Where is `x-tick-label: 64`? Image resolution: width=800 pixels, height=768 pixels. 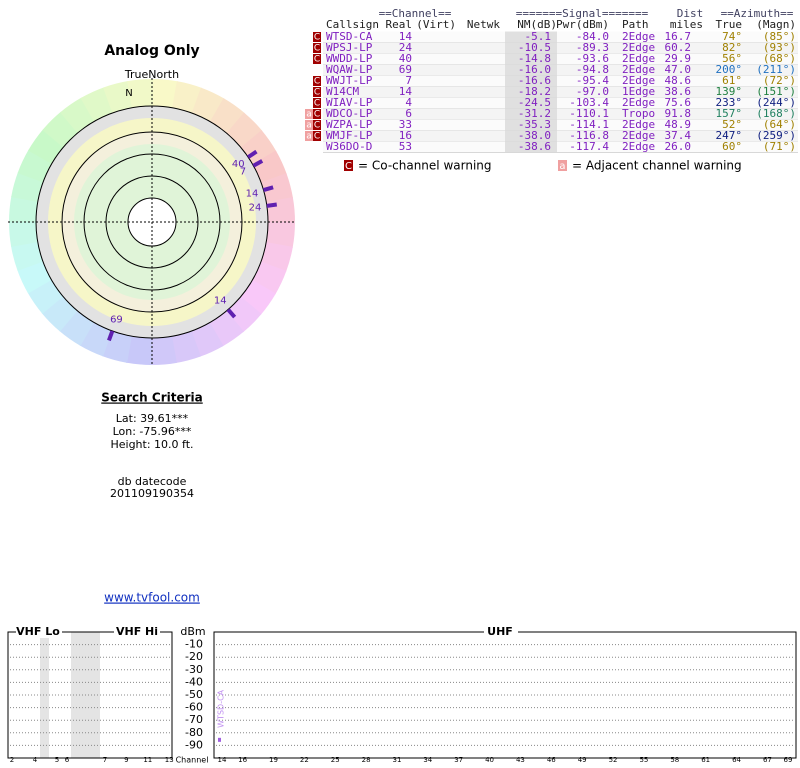
x-tick-label: 64 is located at coordinates (736, 760).